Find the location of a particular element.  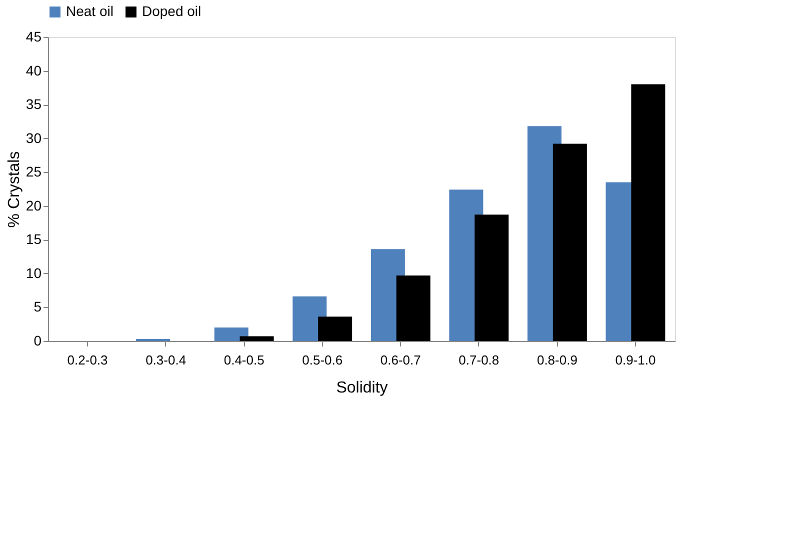

y-tick-label: 35 is located at coordinates (34, 104).